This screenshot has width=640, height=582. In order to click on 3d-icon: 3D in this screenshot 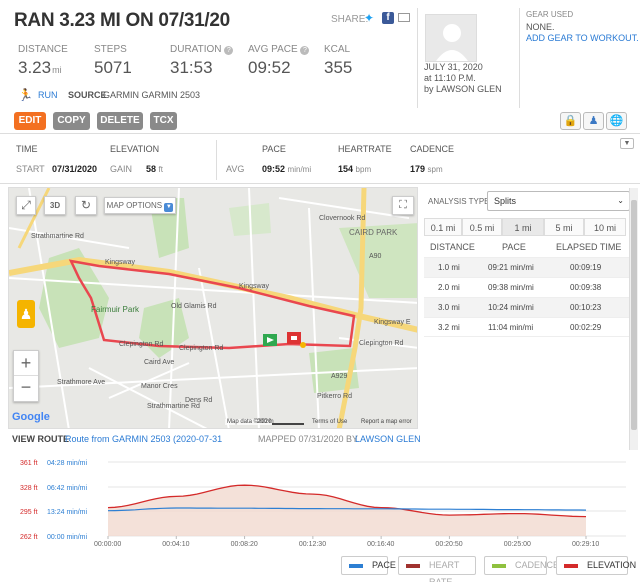, I will do `click(55, 205)`.